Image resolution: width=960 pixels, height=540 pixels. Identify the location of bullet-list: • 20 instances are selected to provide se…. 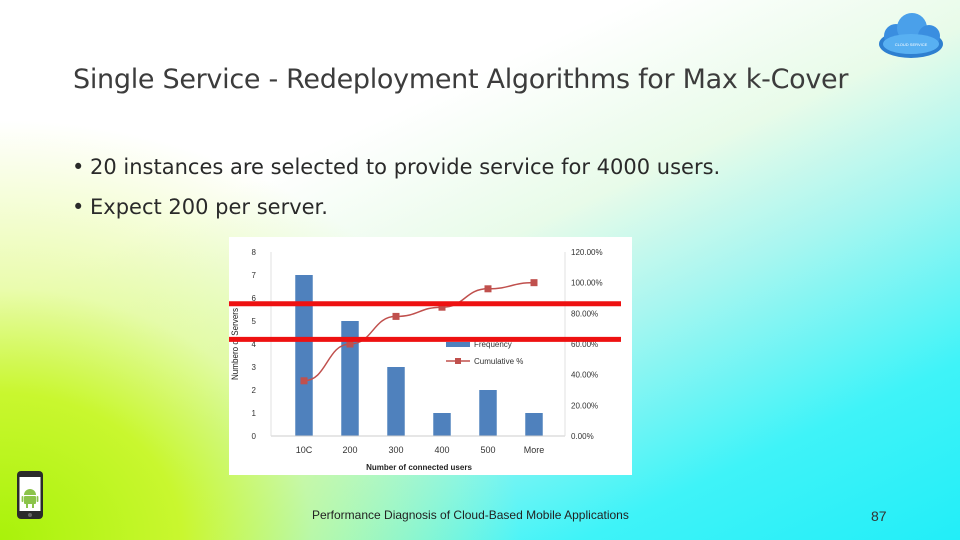
(396, 187).